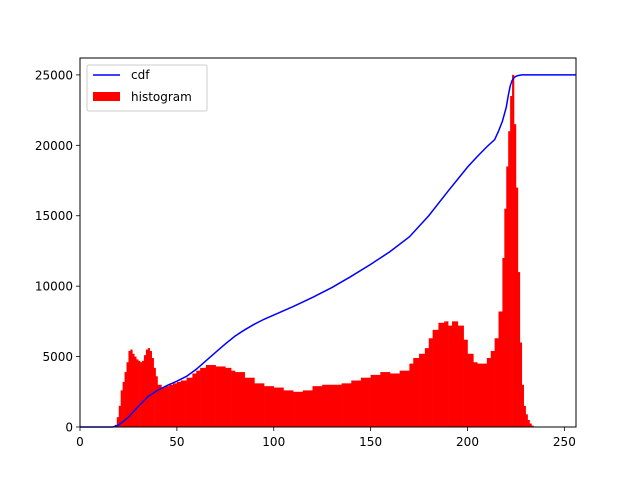 Image resolution: width=640 pixels, height=480 pixels. What do you see at coordinates (106, 96) in the screenshot?
I see `legend-histogram-swatch` at bounding box center [106, 96].